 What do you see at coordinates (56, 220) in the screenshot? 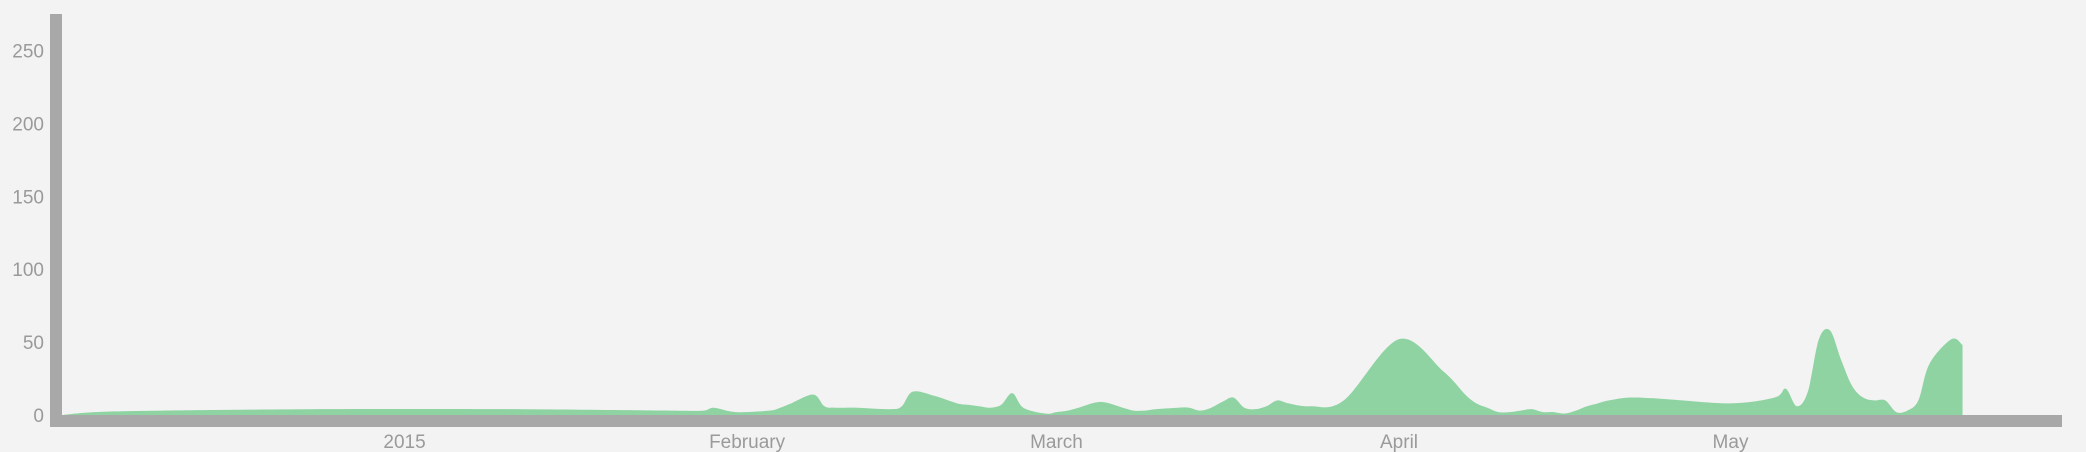
I see `y-axis-line` at bounding box center [56, 220].